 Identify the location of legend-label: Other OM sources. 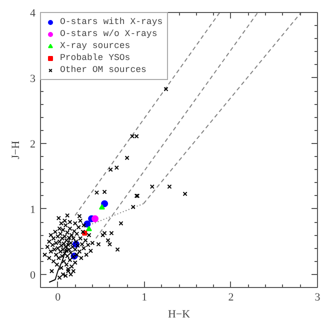
(103, 70).